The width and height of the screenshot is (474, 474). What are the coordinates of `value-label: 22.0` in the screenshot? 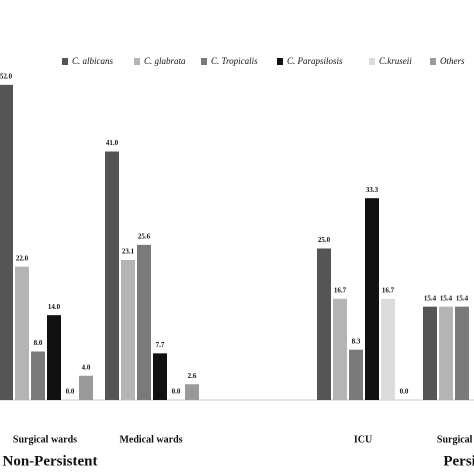 It's located at (22, 258).